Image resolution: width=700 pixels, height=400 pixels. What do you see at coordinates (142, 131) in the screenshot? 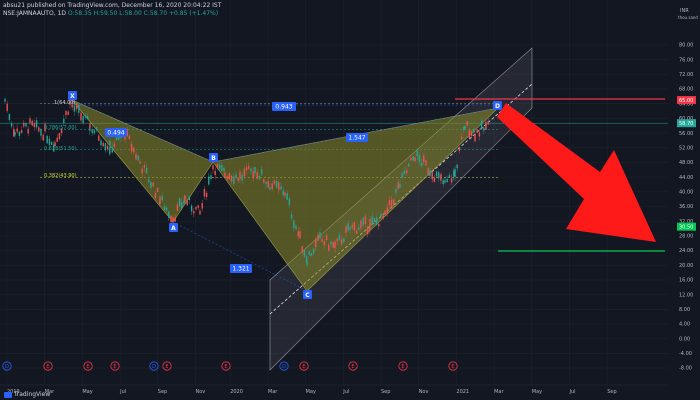
I see `pattern-xb` at bounding box center [142, 131].